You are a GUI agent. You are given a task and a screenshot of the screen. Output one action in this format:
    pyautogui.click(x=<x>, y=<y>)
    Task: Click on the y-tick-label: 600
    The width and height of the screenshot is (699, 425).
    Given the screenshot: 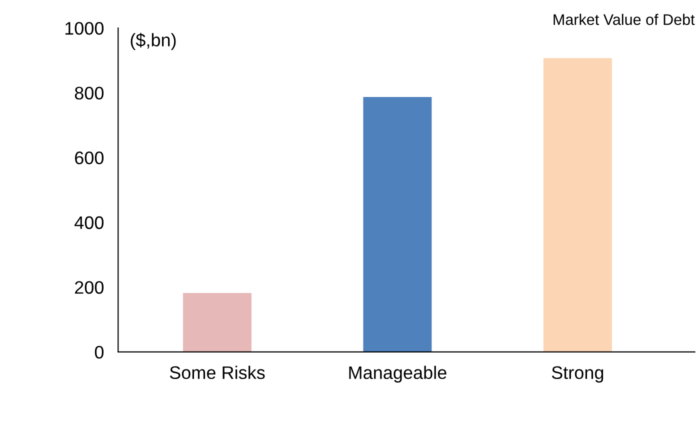 What is the action you would take?
    pyautogui.click(x=89, y=158)
    